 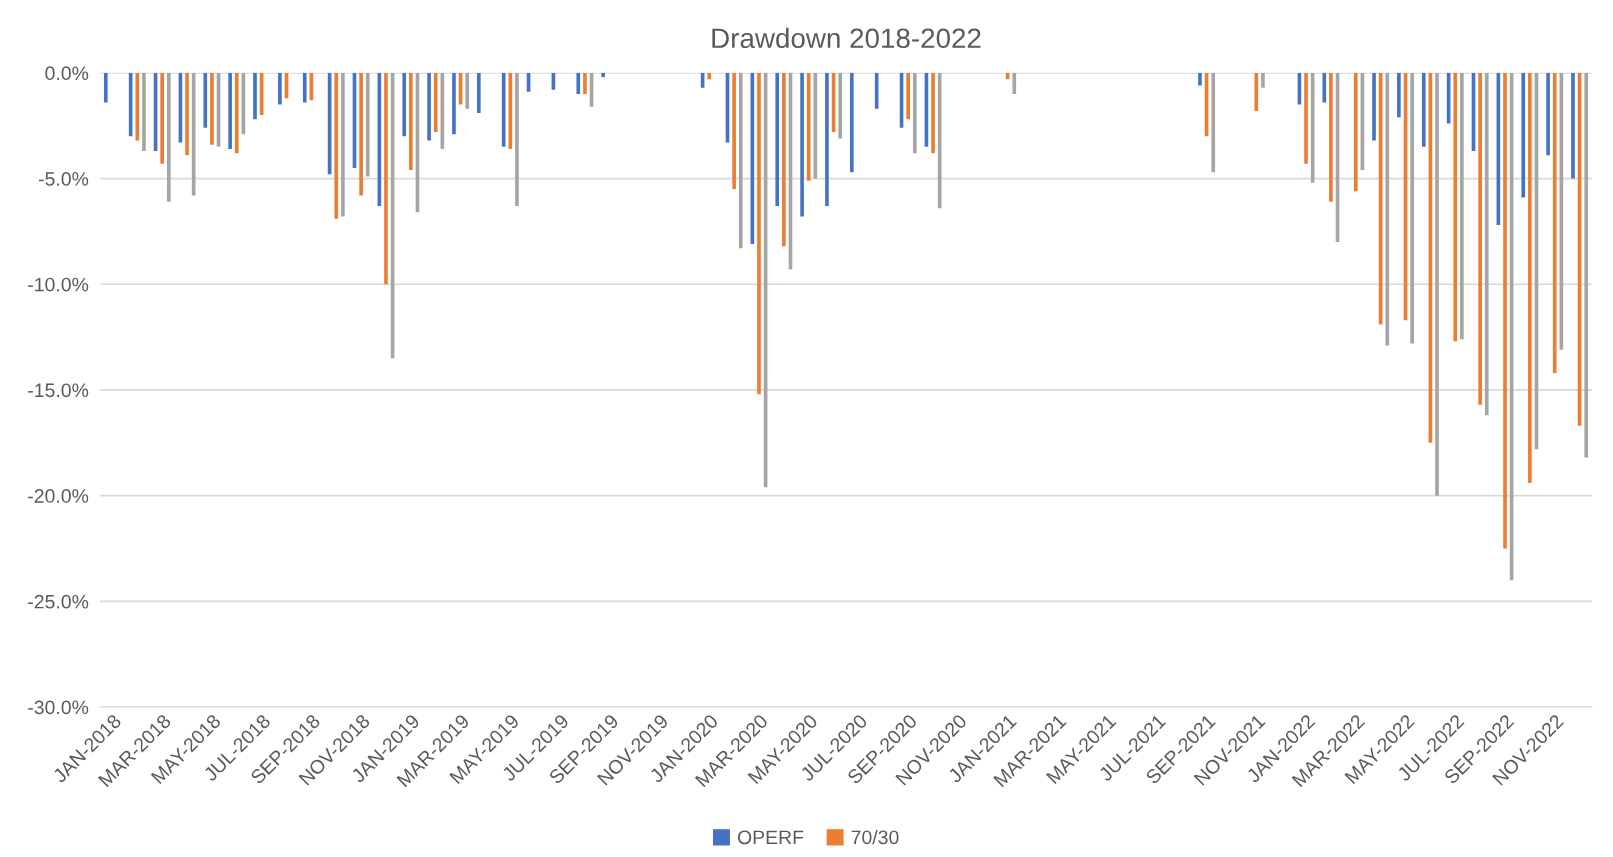 I want to click on legend-label: OPERF, so click(x=770, y=837).